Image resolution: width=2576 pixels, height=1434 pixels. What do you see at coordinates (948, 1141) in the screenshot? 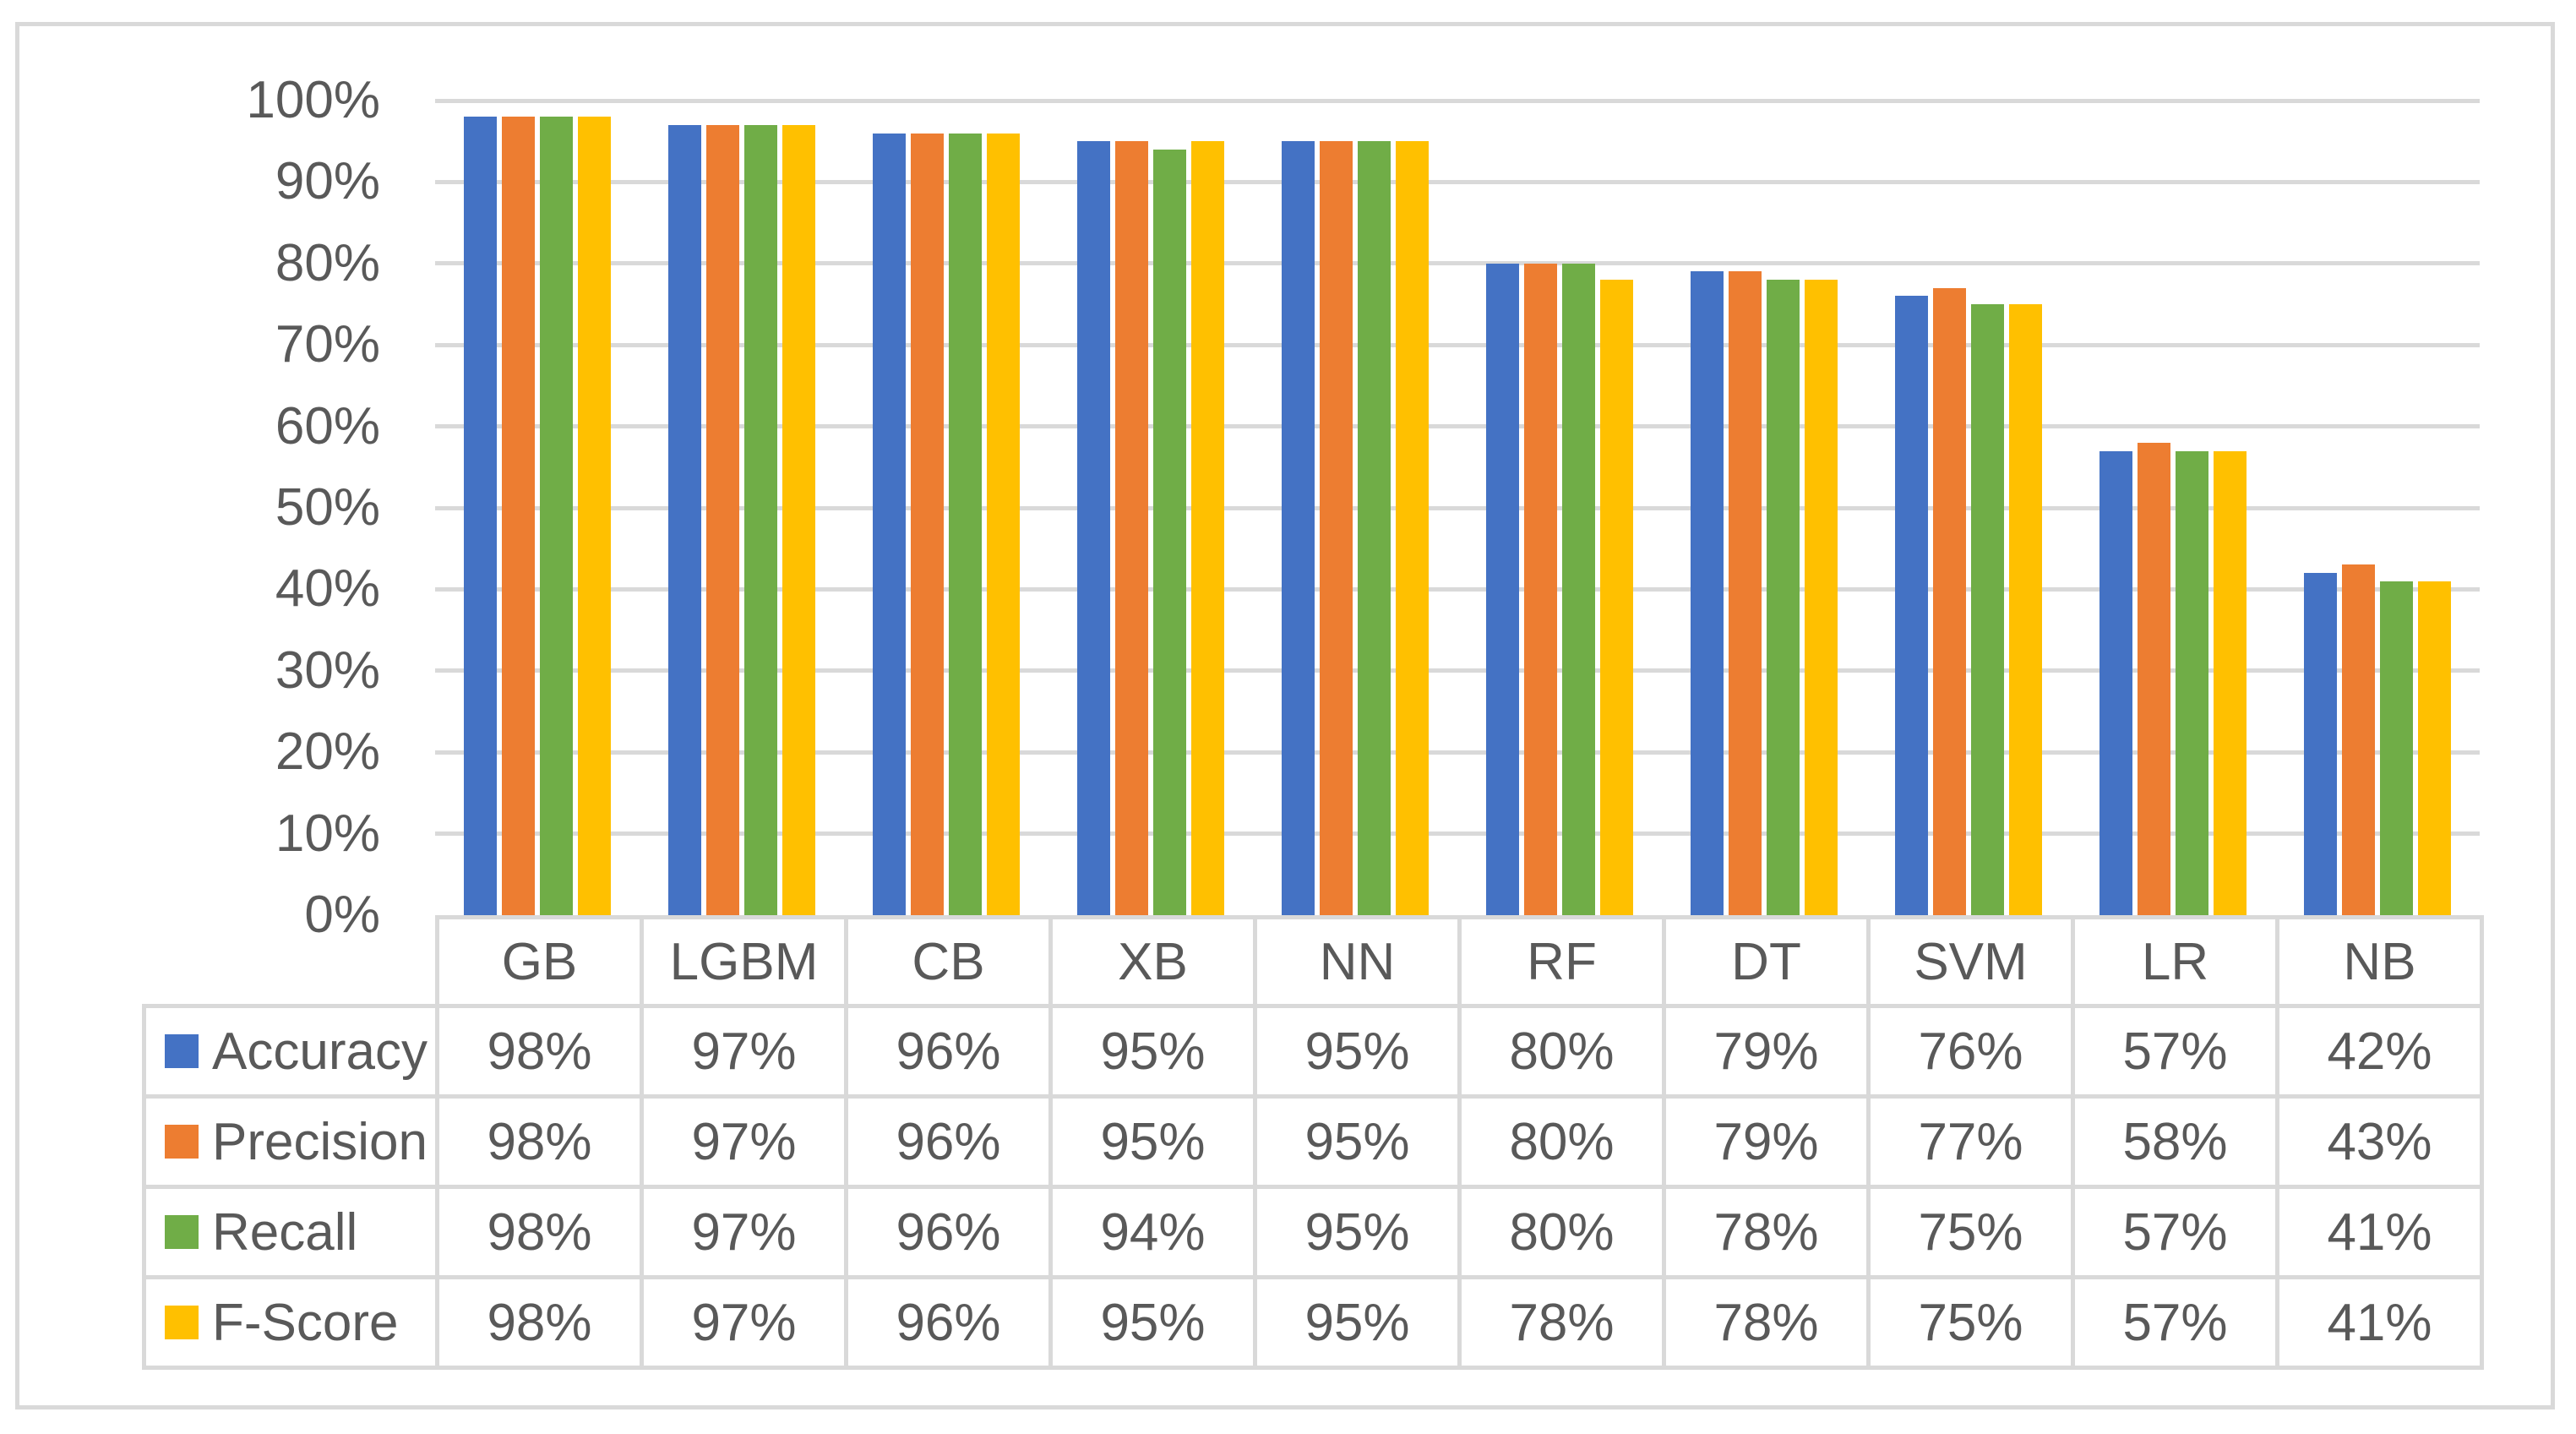
I see `table-cell-precision-cb: 96%` at bounding box center [948, 1141].